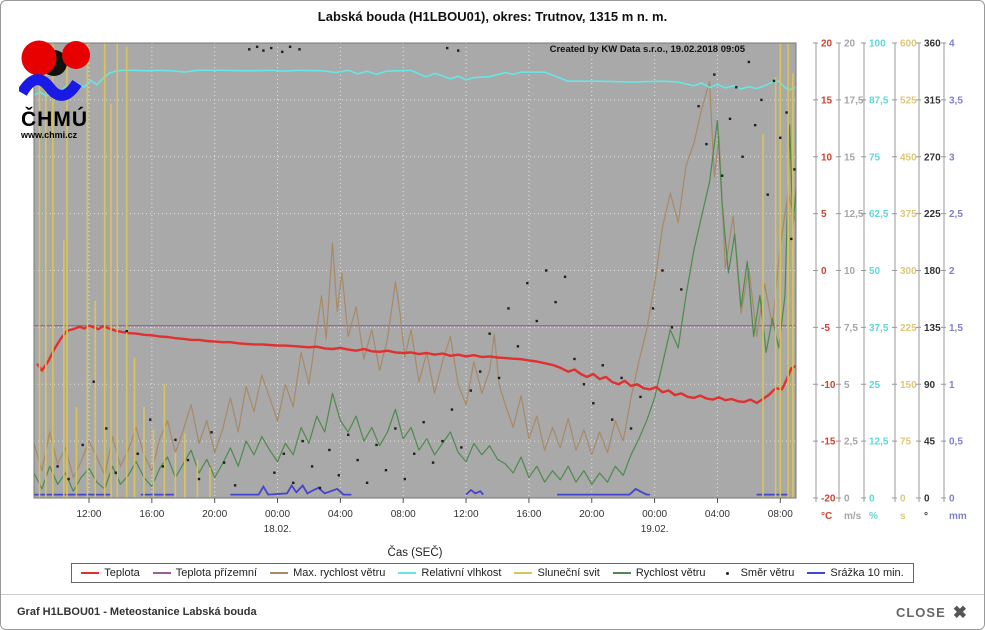 The image size is (985, 630). Describe the element at coordinates (926, 516) in the screenshot. I see `axis-unit-deg: °` at that location.